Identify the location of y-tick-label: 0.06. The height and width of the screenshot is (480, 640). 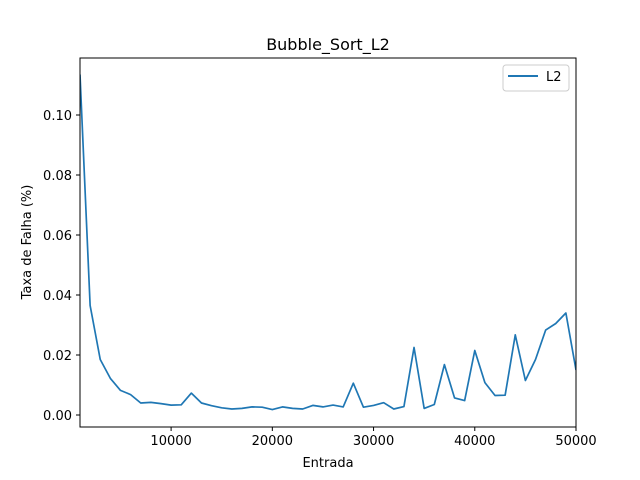
(57, 236).